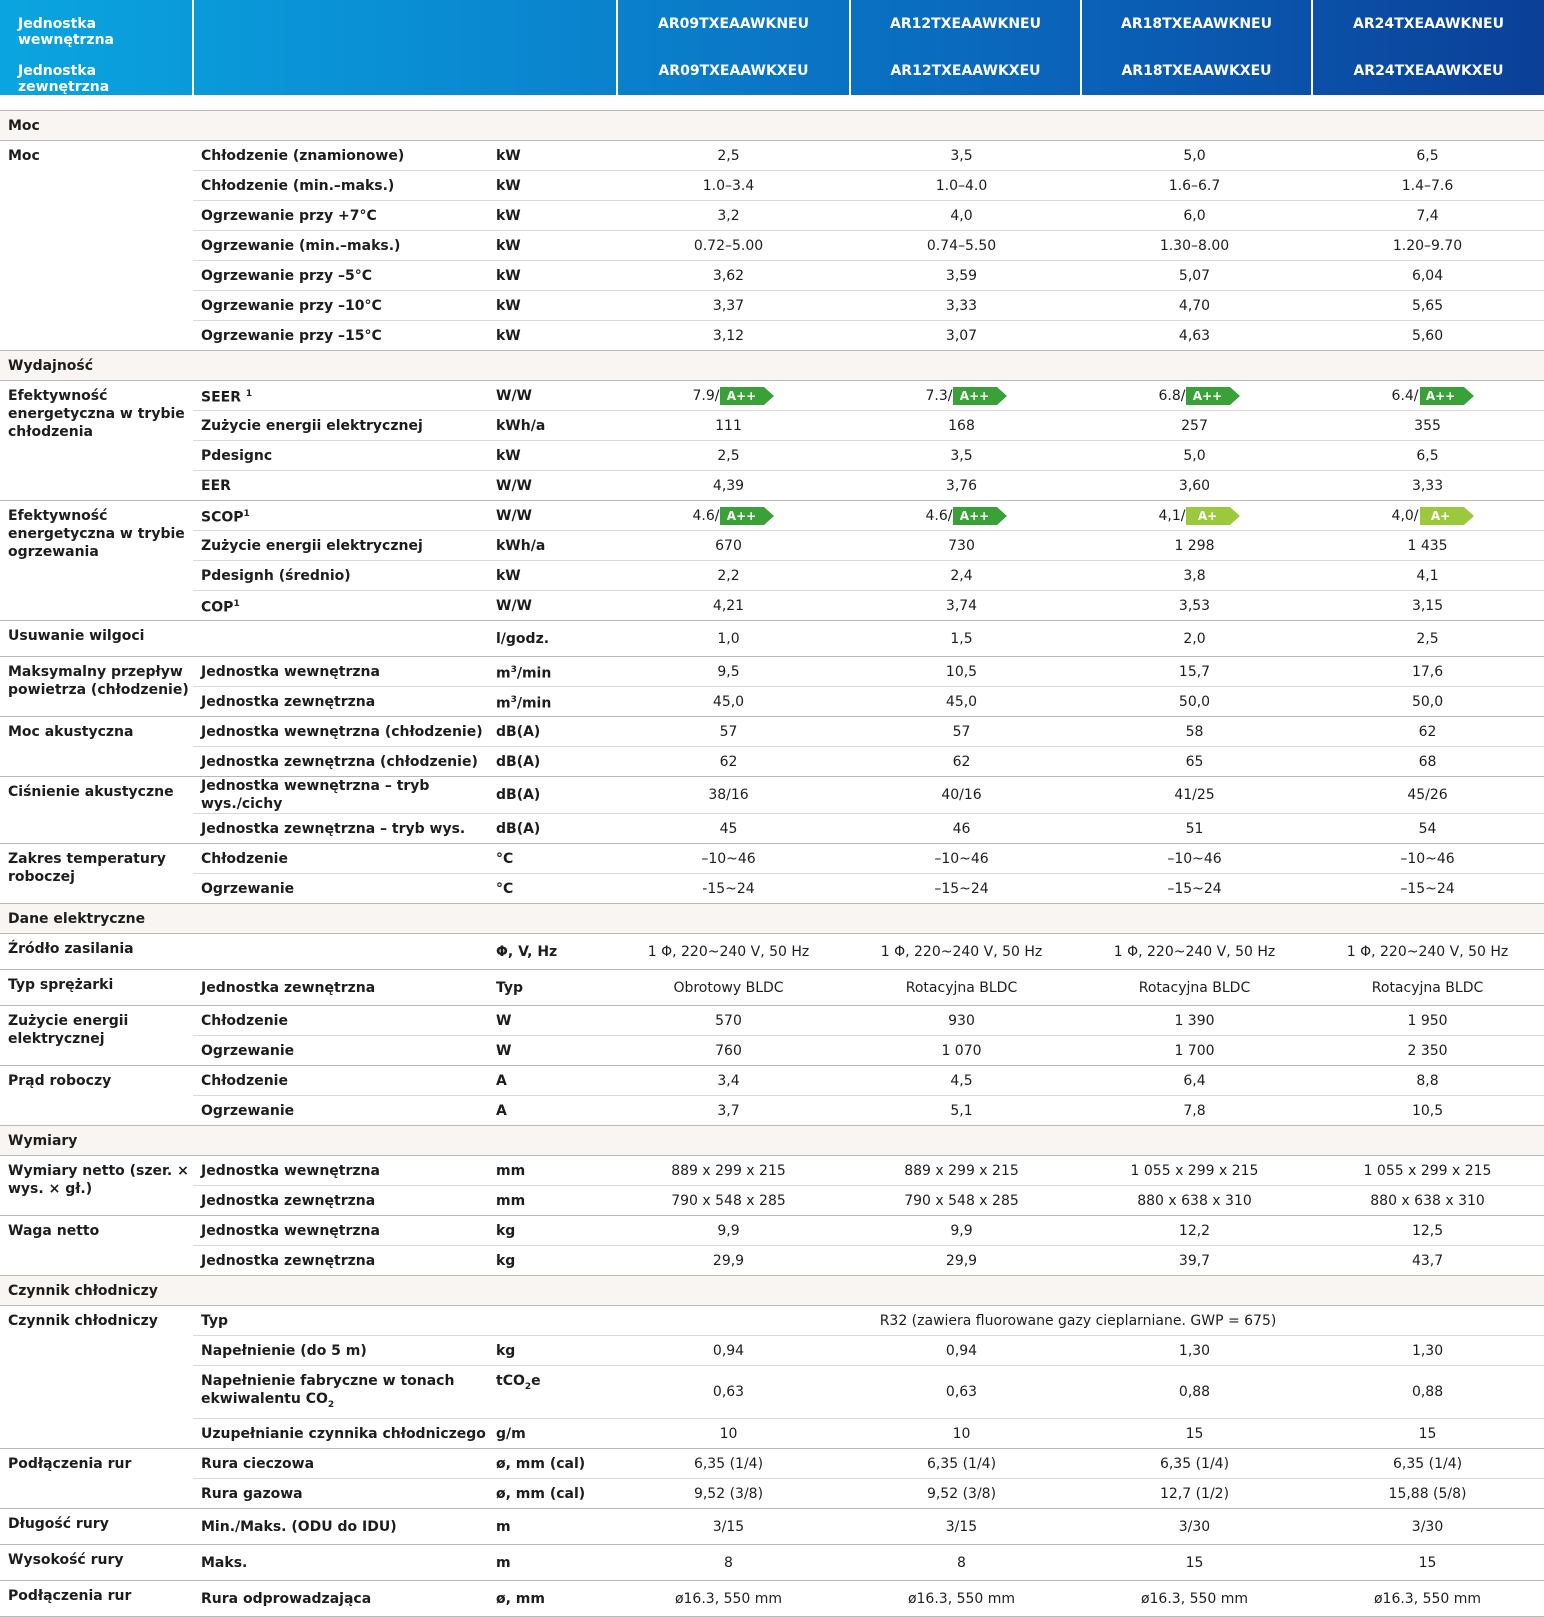 Image resolution: width=1544 pixels, height=1617 pixels. Describe the element at coordinates (728, 275) in the screenshot. I see `cell-value: 3,62` at that location.